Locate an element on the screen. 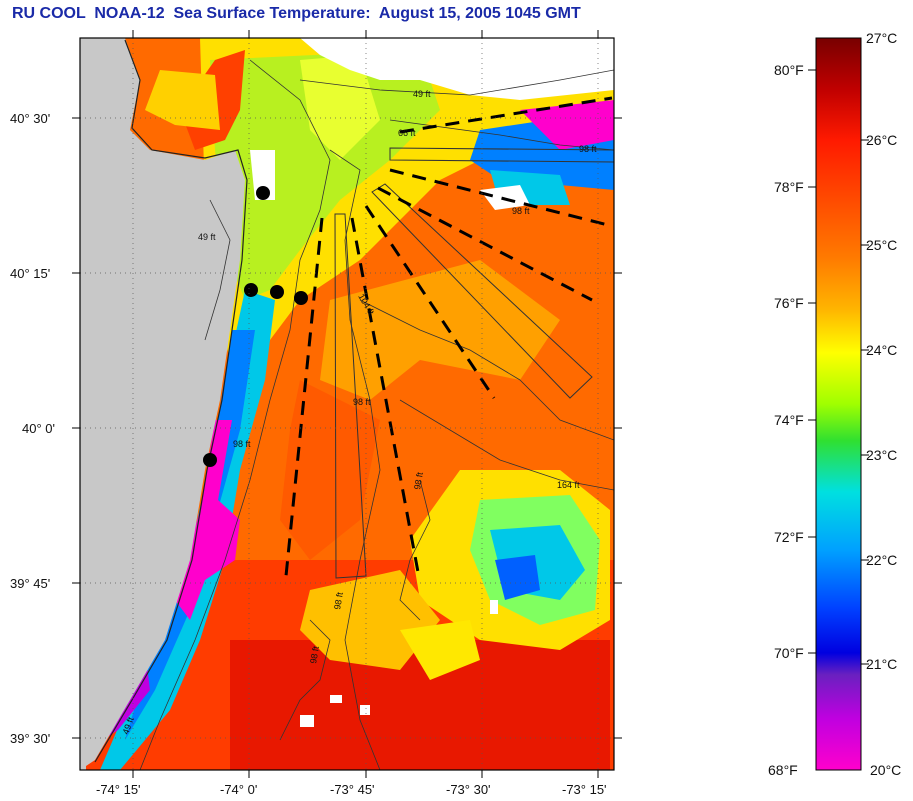 The height and width of the screenshot is (801, 913). colorbar-f-label: 74°F is located at coordinates (789, 420).